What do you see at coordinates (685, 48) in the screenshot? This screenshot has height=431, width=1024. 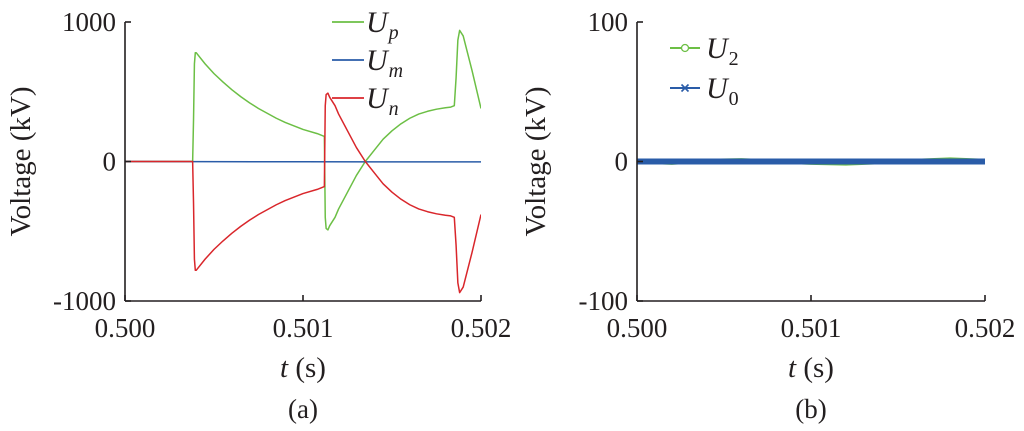 I see `legend-circle-marker` at bounding box center [685, 48].